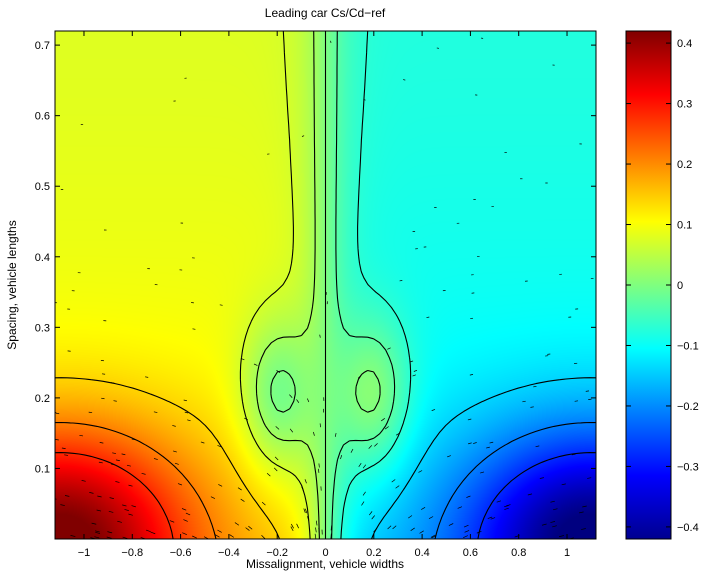  Describe the element at coordinates (421, 553) in the screenshot. I see `x-tick-label: 0.4` at that location.